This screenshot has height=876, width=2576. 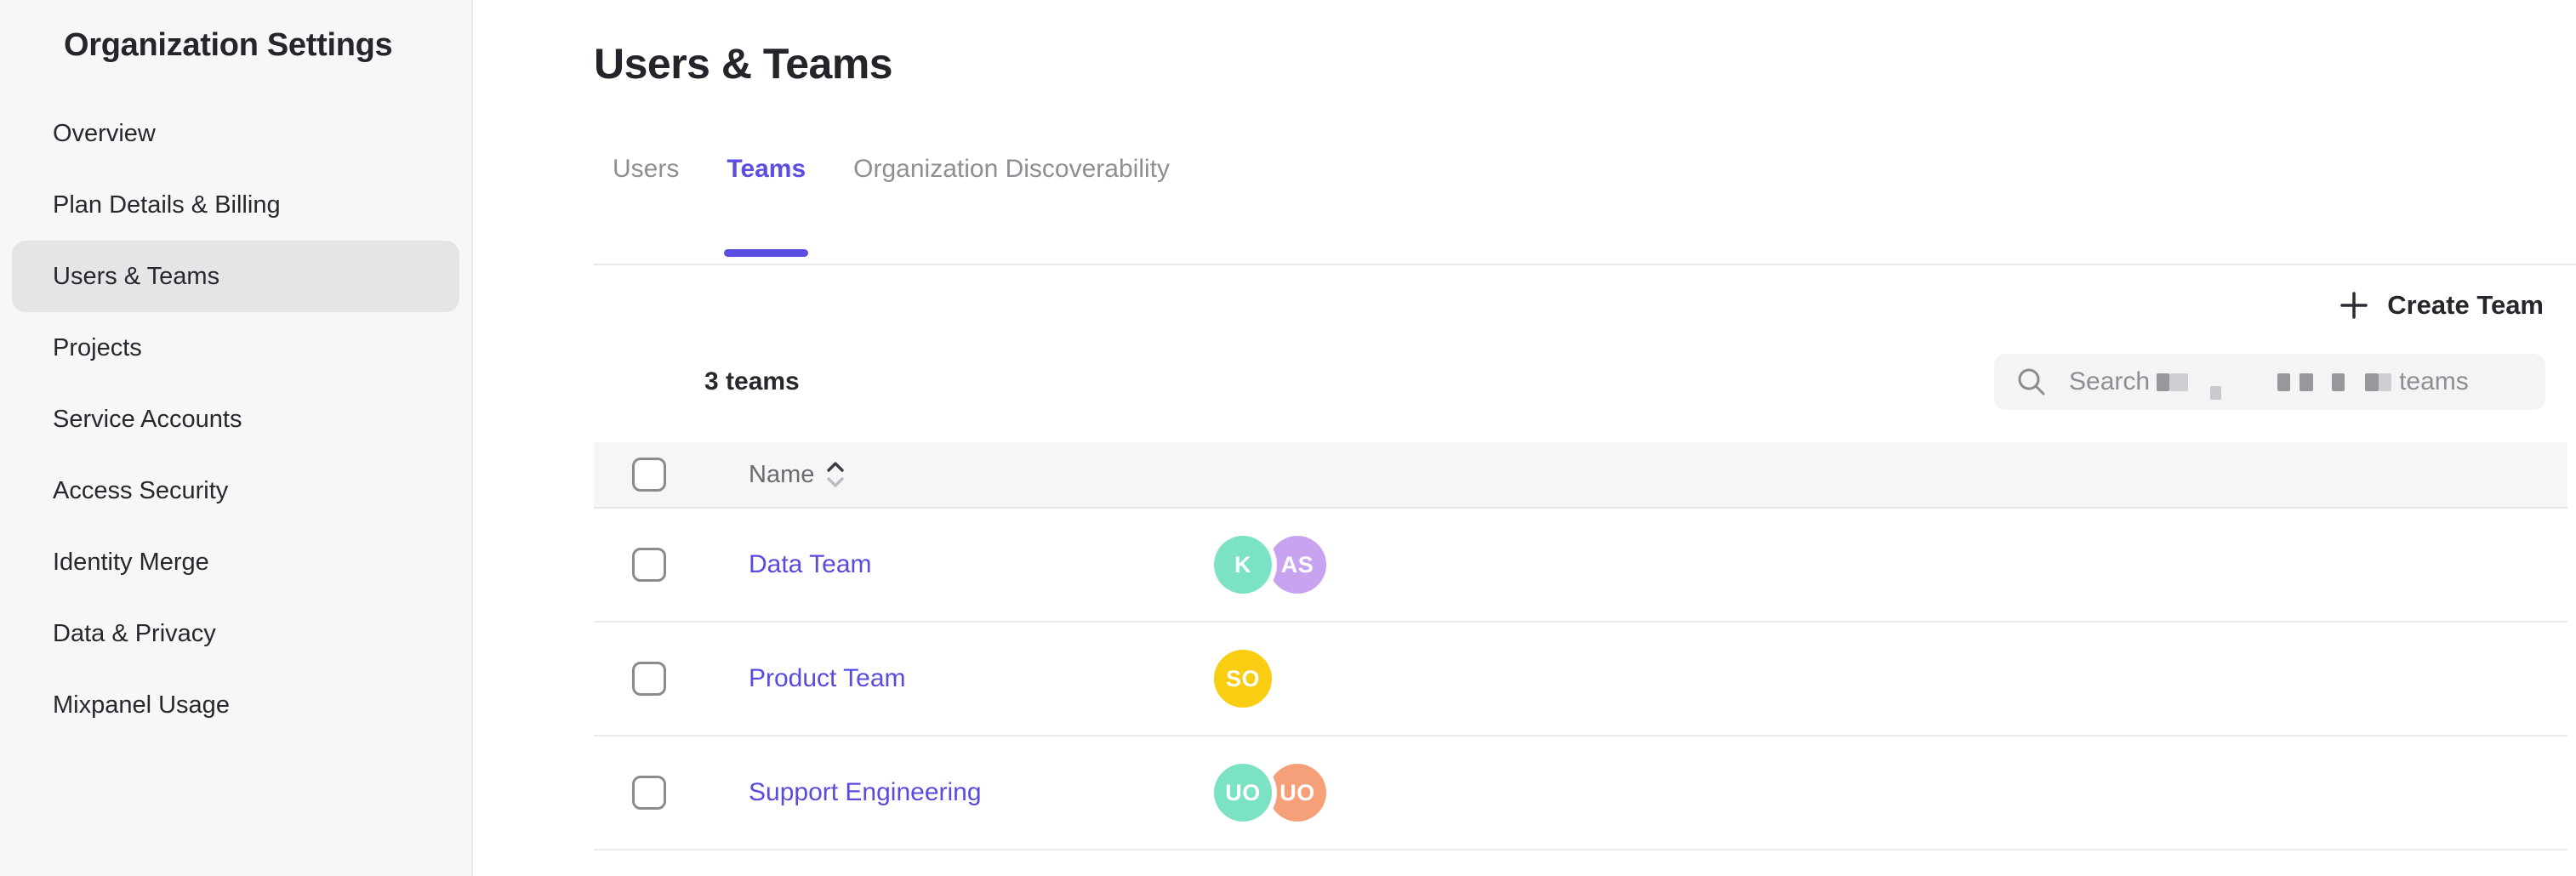 I want to click on toolbar-top: Create Team, so click(x=1585, y=305).